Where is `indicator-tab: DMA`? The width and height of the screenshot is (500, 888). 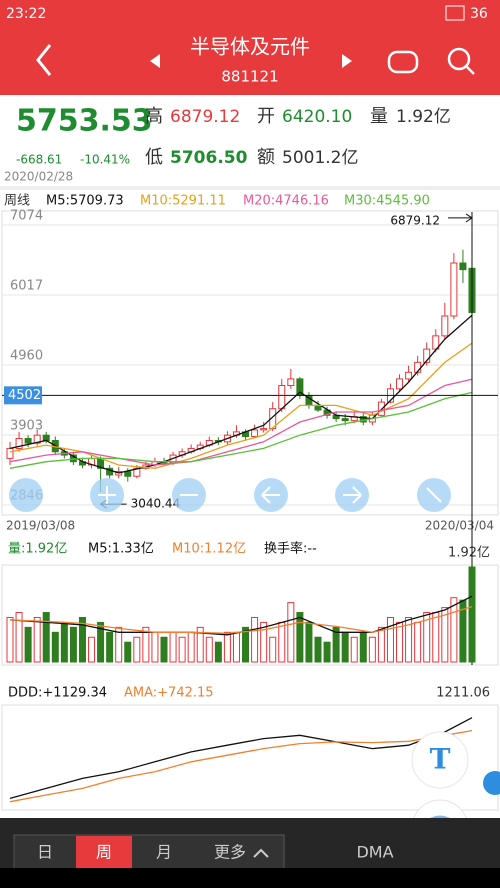 indicator-tab: DMA is located at coordinates (374, 852).